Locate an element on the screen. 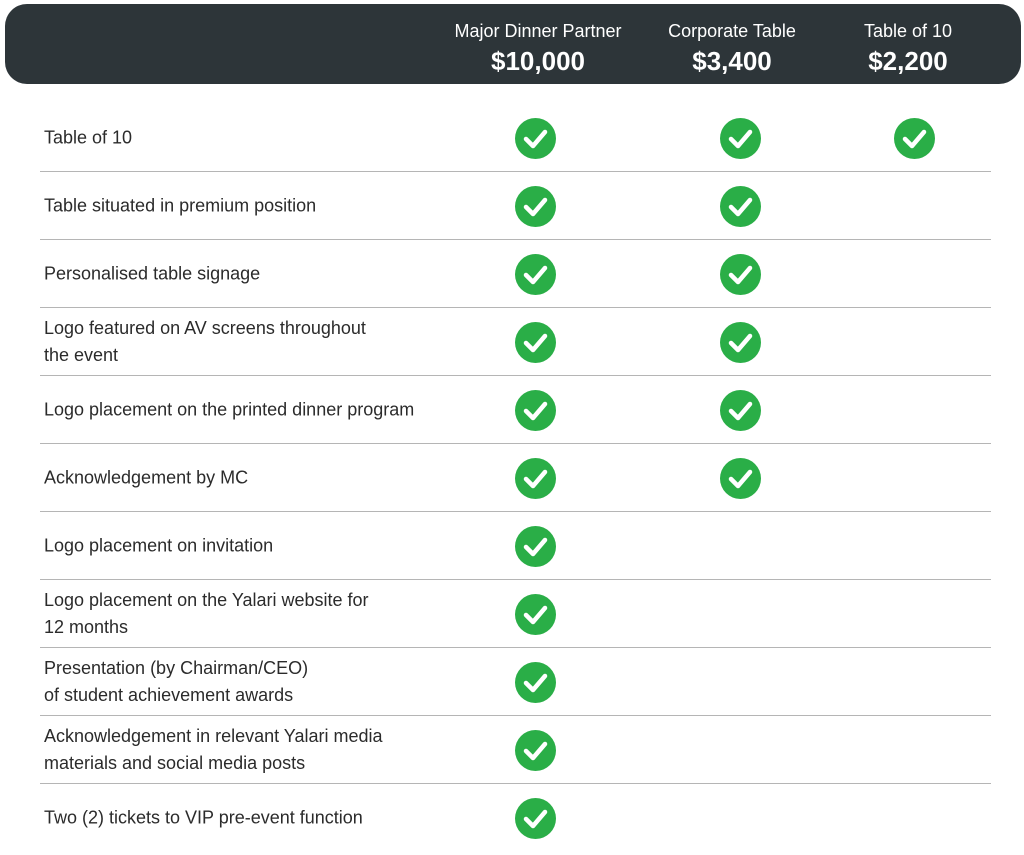  benefit-label: Acknowledgement by MC is located at coordinates (146, 477).